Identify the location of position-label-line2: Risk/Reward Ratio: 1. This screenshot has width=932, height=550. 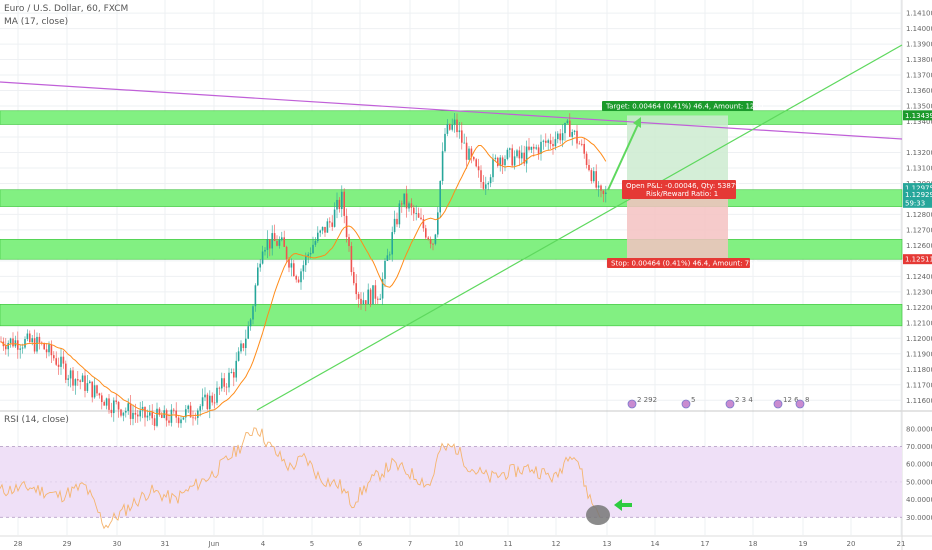
(682, 194).